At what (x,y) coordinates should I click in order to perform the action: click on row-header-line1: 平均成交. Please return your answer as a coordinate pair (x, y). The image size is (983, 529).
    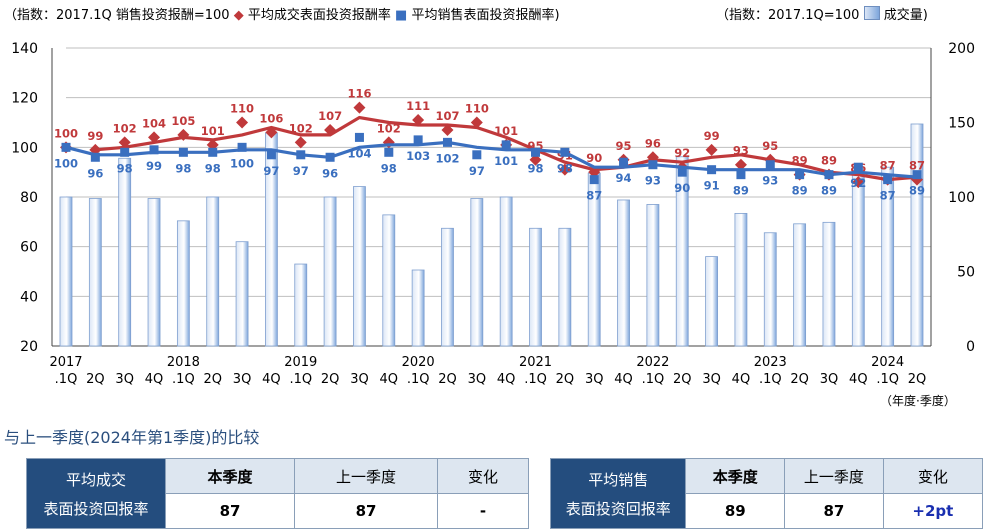
    Looking at the image, I should click on (95, 479).